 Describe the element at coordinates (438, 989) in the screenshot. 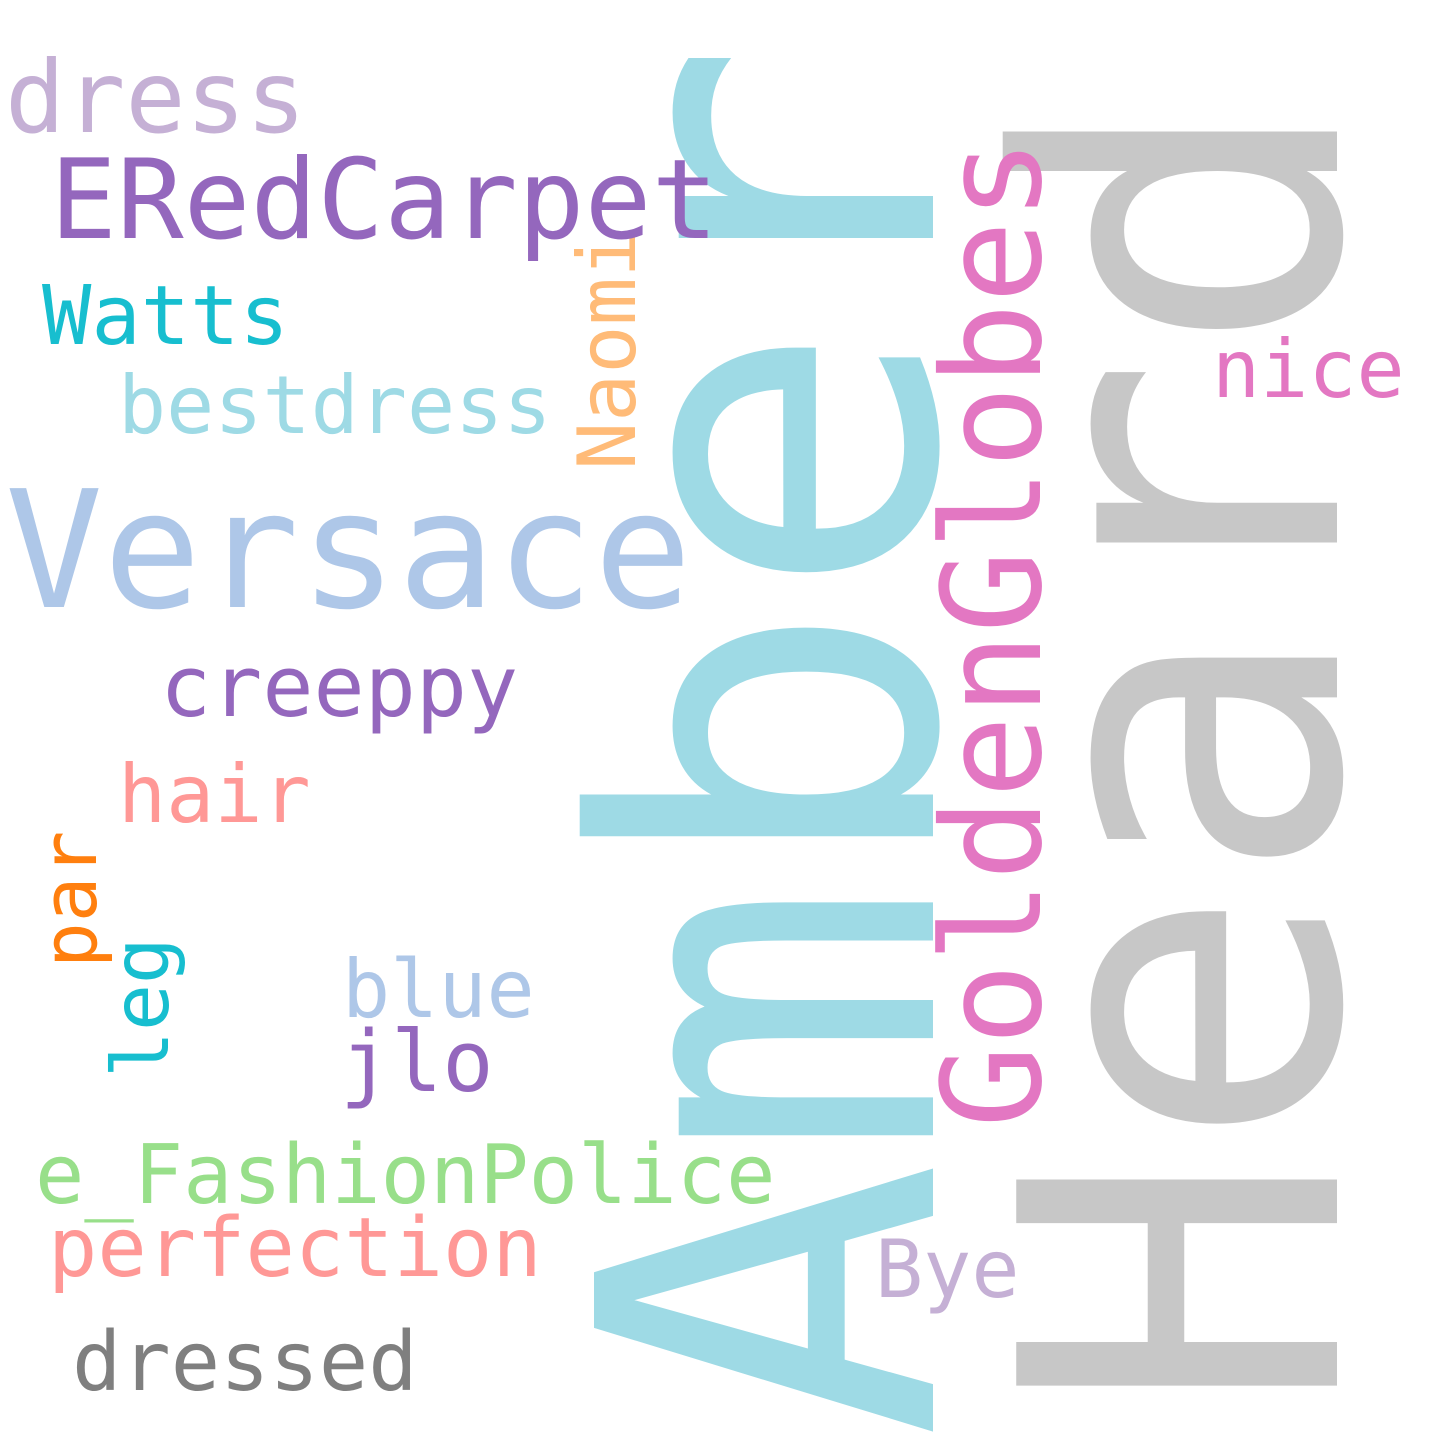

I see `word-blue: blue` at that location.